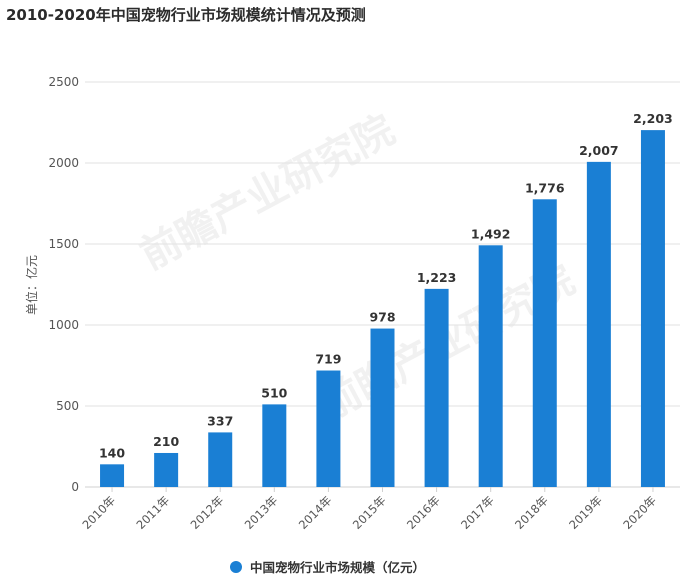 This screenshot has width=700, height=585. Describe the element at coordinates (545, 187) in the screenshot. I see `data-label: 1,776` at that location.